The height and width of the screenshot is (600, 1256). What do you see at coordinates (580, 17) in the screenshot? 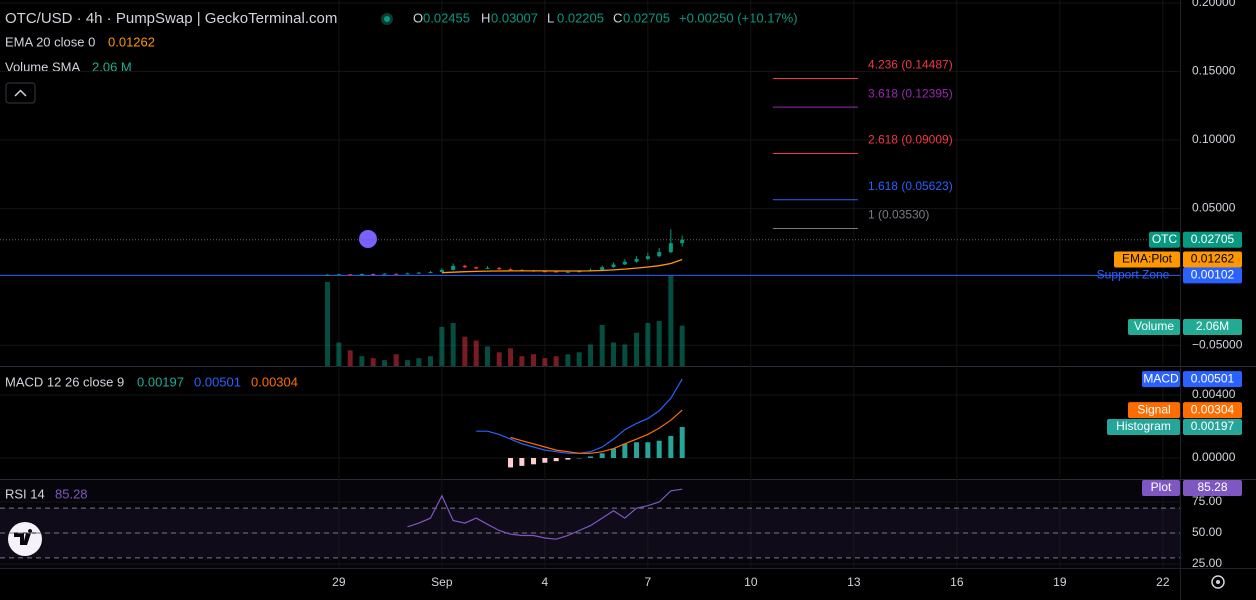
I see `ohlc-value: 0.02205` at bounding box center [580, 17].